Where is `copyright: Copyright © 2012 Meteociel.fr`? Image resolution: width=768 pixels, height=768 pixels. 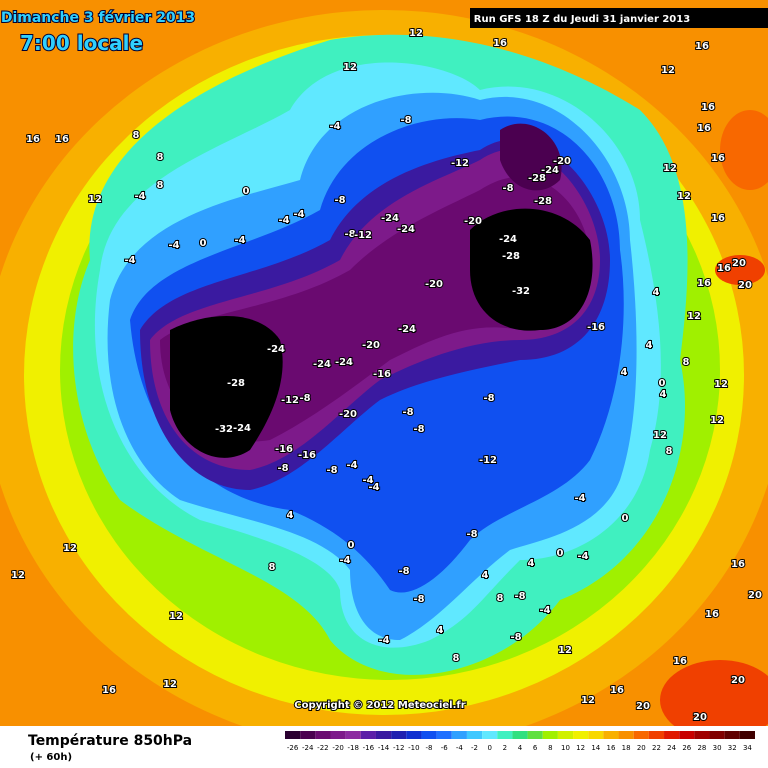 copyright: Copyright © 2012 Meteociel.fr is located at coordinates (379, 705).